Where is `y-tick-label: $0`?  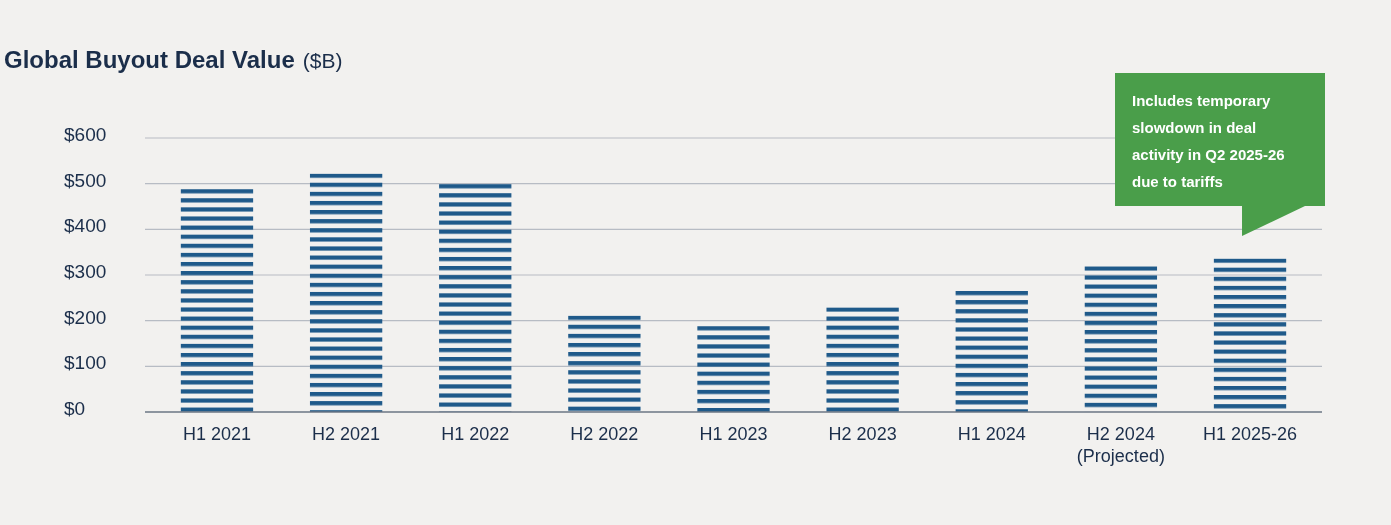 y-tick-label: $0 is located at coordinates (75, 409).